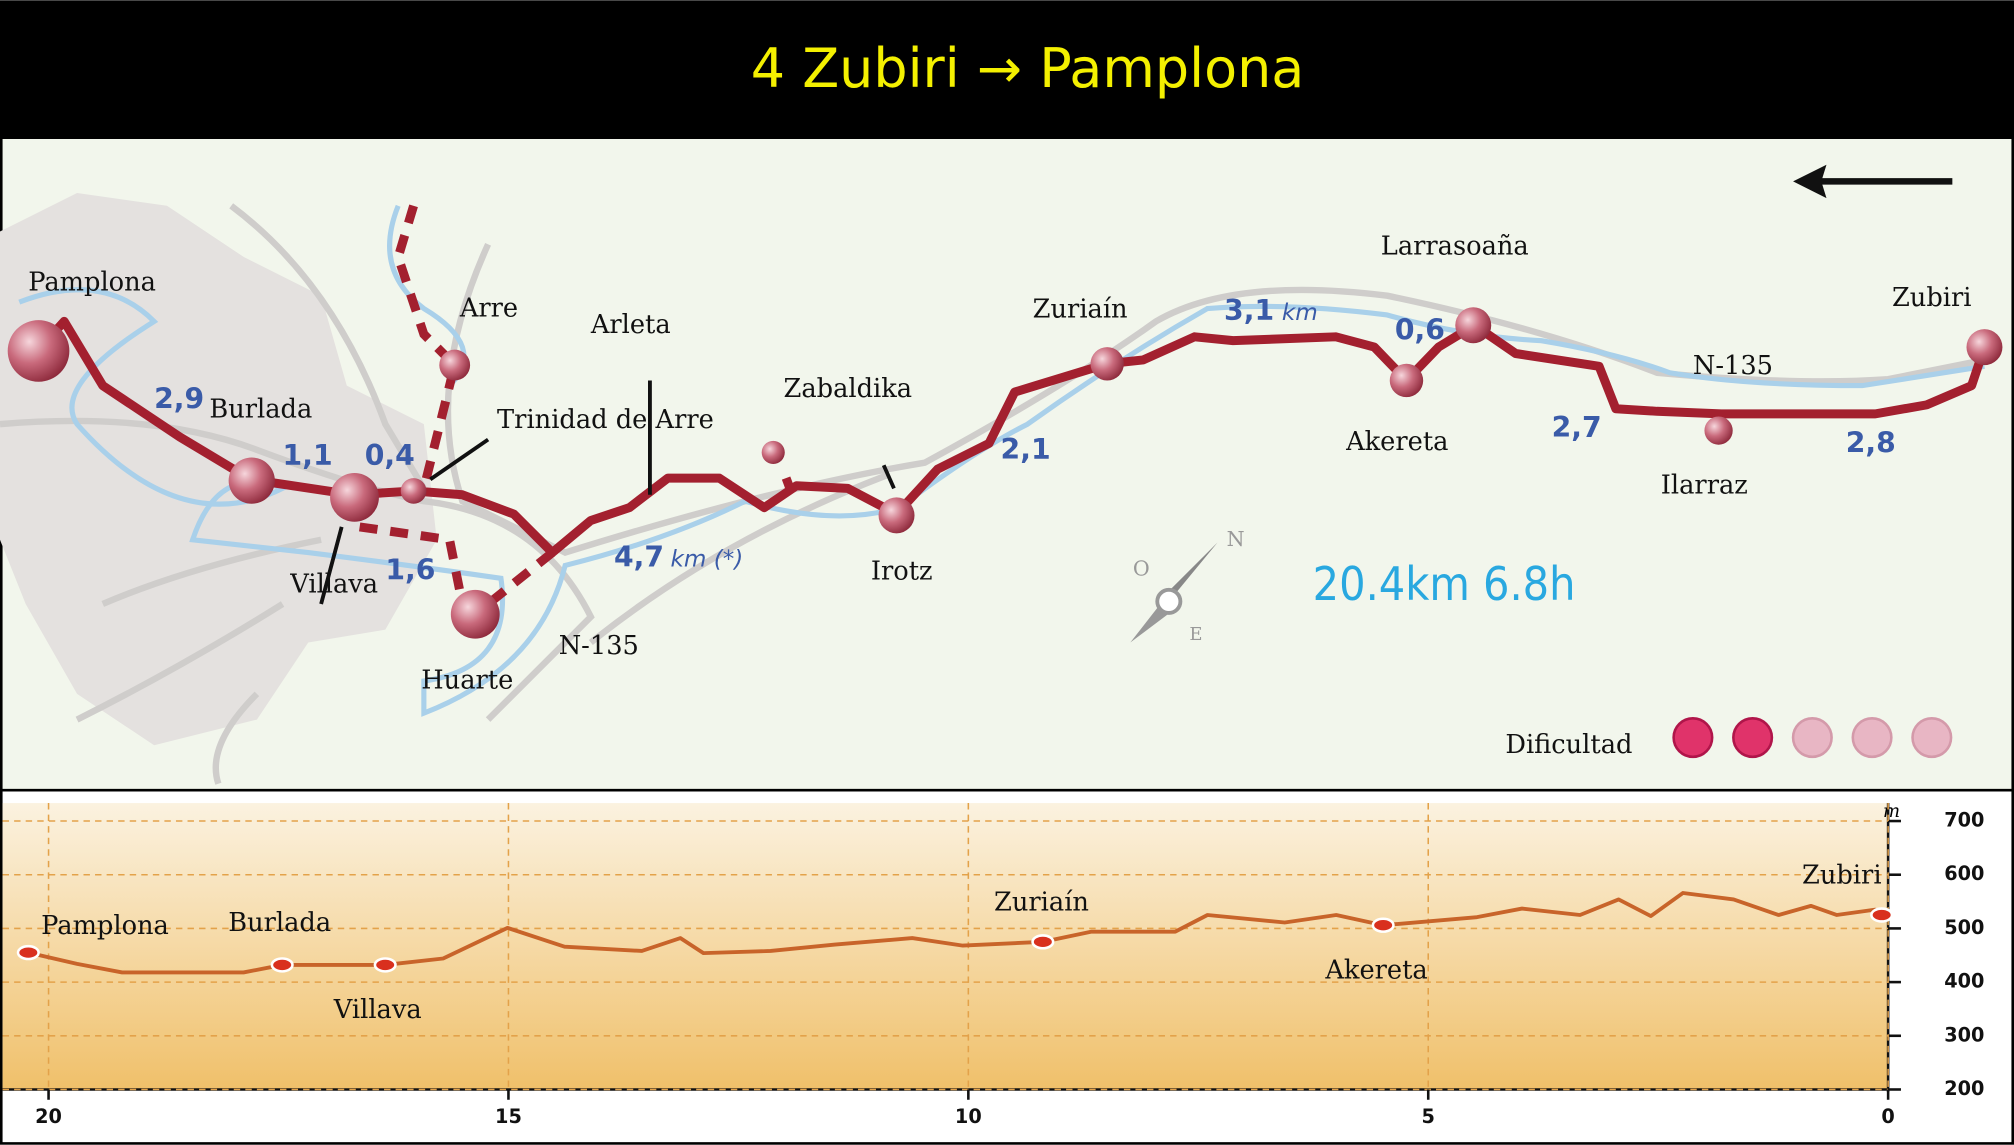 The height and width of the screenshot is (1145, 2014). I want to click on y-tick-label: 400, so click(1964, 981).